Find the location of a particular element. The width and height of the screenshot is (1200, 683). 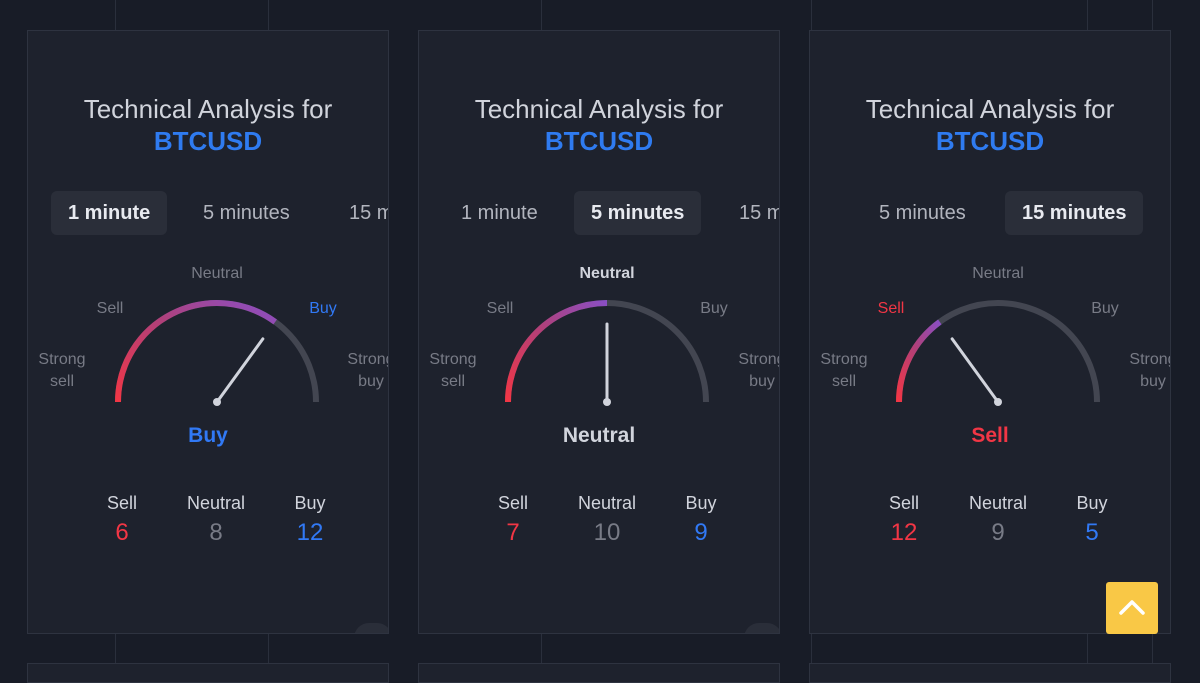

tab-15-minutes: 15 minutes is located at coordinates (1074, 213).